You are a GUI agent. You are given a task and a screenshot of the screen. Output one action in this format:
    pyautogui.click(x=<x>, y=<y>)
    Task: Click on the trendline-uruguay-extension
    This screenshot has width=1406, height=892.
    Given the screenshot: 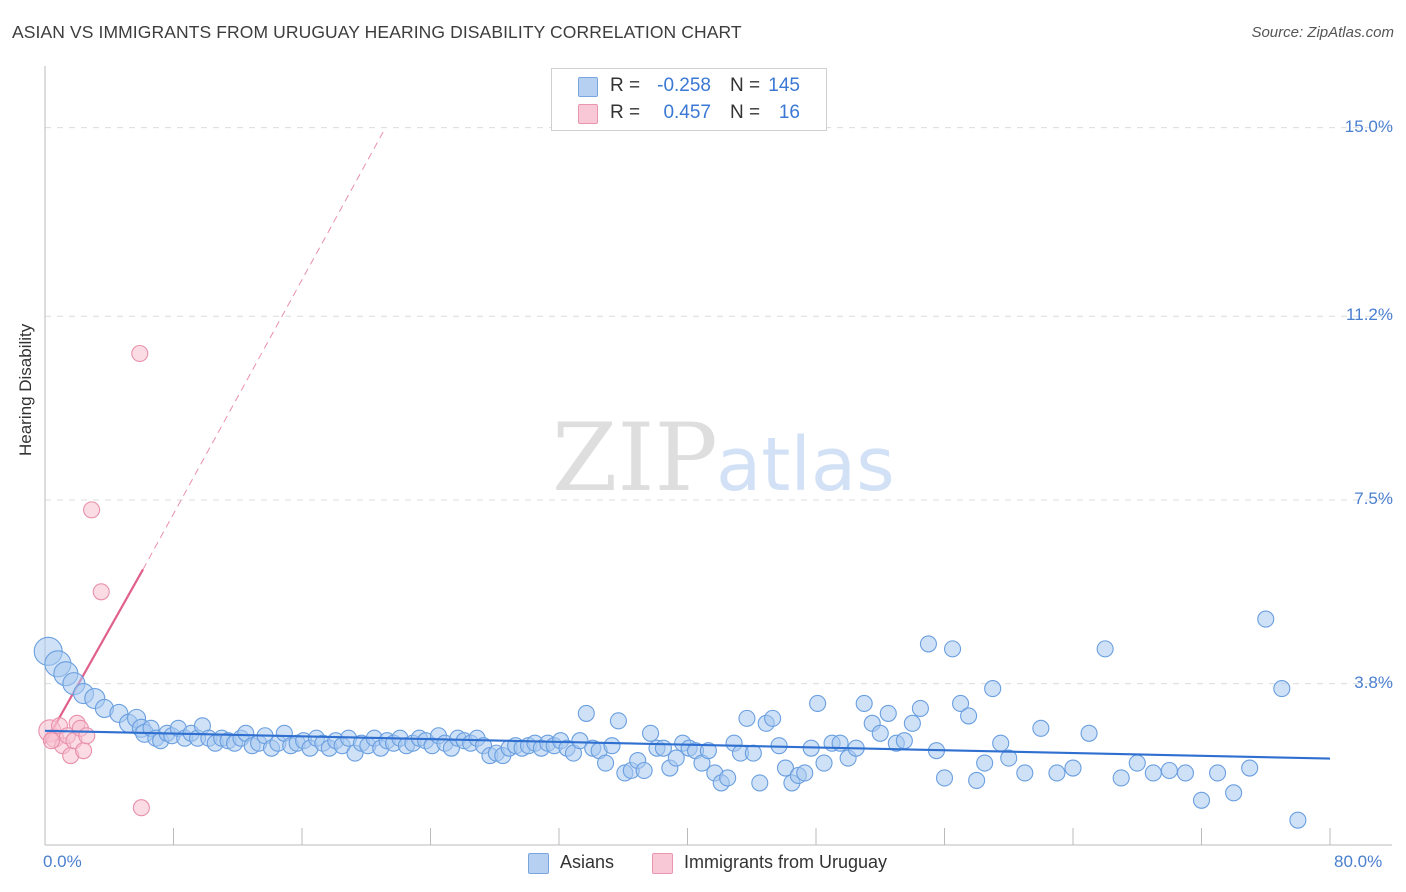 What is the action you would take?
    pyautogui.click(x=264, y=348)
    